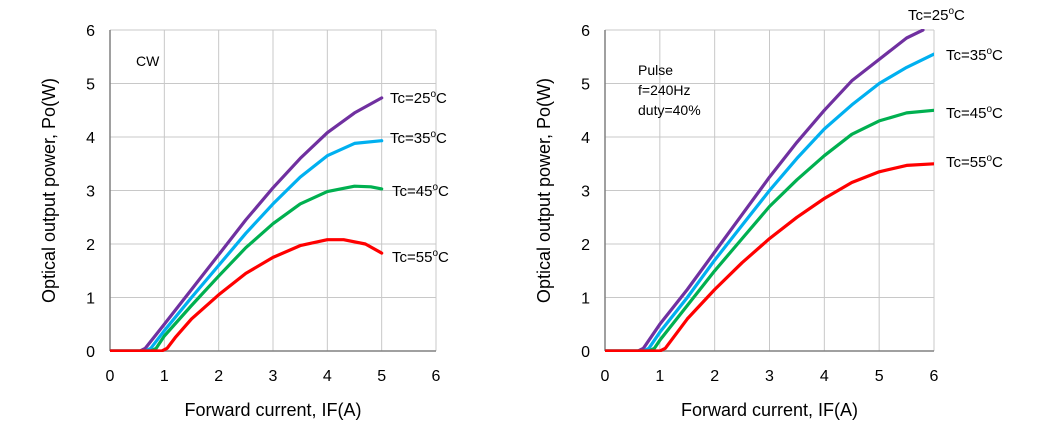 Image resolution: width=1037 pixels, height=427 pixels. What do you see at coordinates (605, 376) in the screenshot?
I see `chart2-x-tick-label: 0` at bounding box center [605, 376].